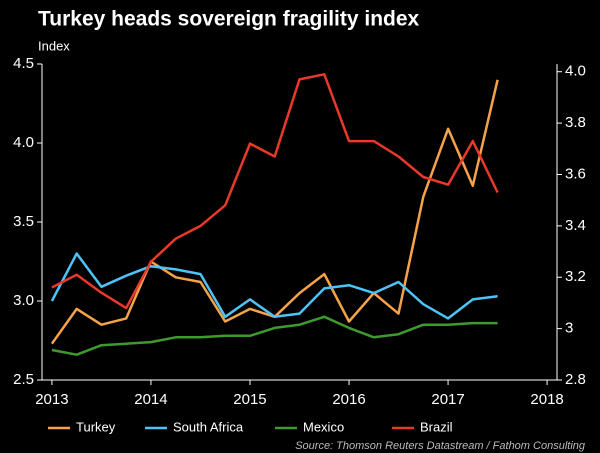 This screenshot has width=600, height=453. Describe the element at coordinates (23, 142) in the screenshot. I see `y-tick-label: 4.0` at that location.